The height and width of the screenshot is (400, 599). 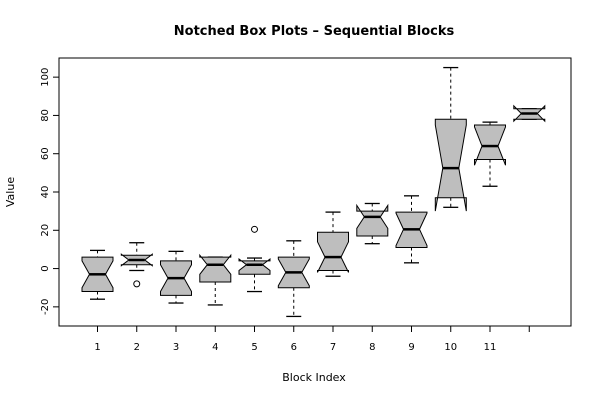 I want to click on x-tick-label-6: 6, so click(x=294, y=347).